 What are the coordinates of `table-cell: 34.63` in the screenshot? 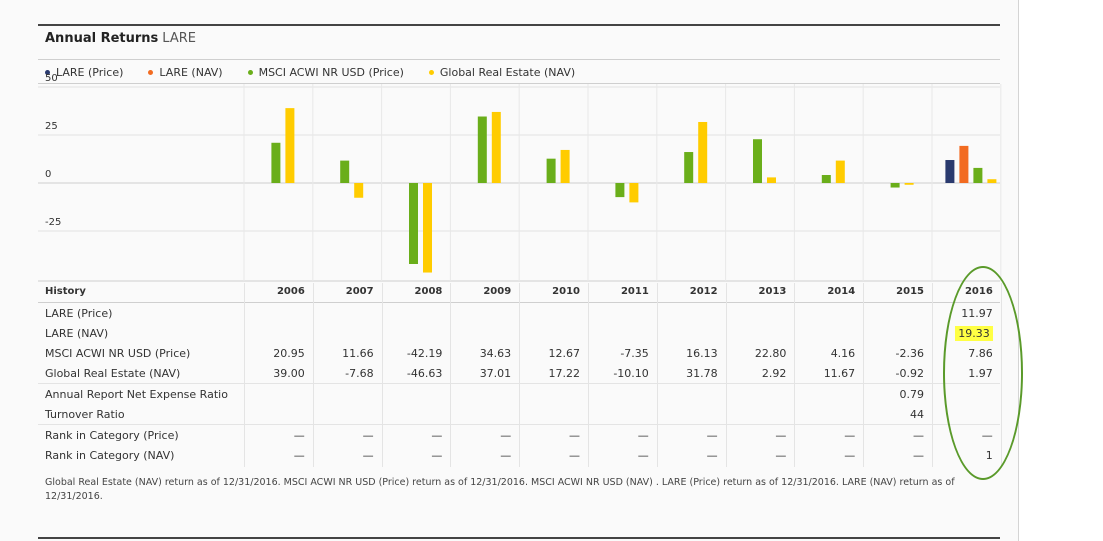 It's located at (495, 353).